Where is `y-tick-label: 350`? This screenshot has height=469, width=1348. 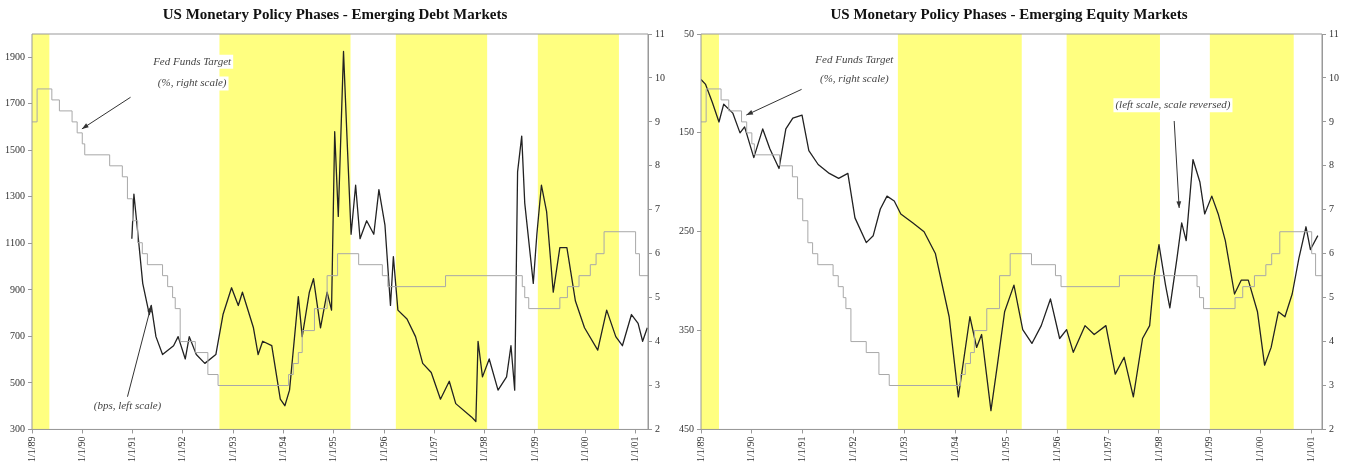 y-tick-label: 350 is located at coordinates (686, 330).